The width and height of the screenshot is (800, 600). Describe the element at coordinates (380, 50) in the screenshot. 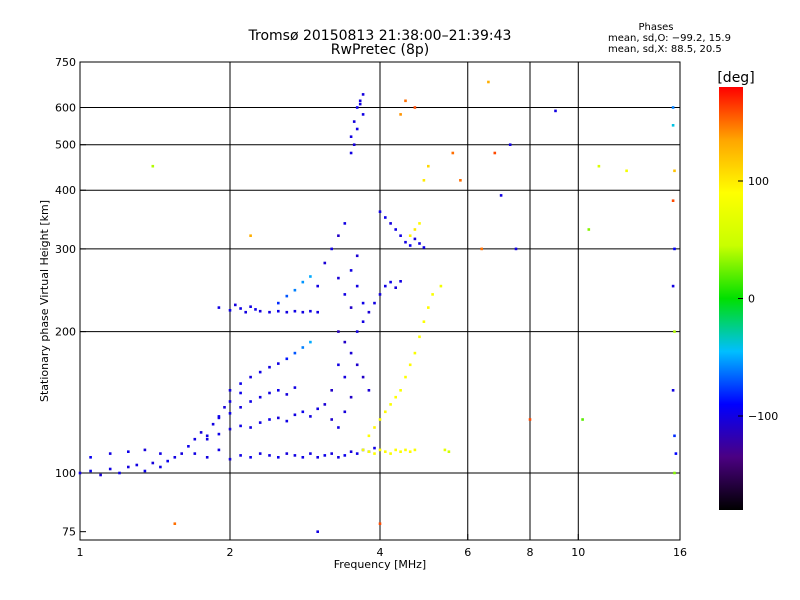

I see `chart-subtitle: RwPretec (8p)` at that location.